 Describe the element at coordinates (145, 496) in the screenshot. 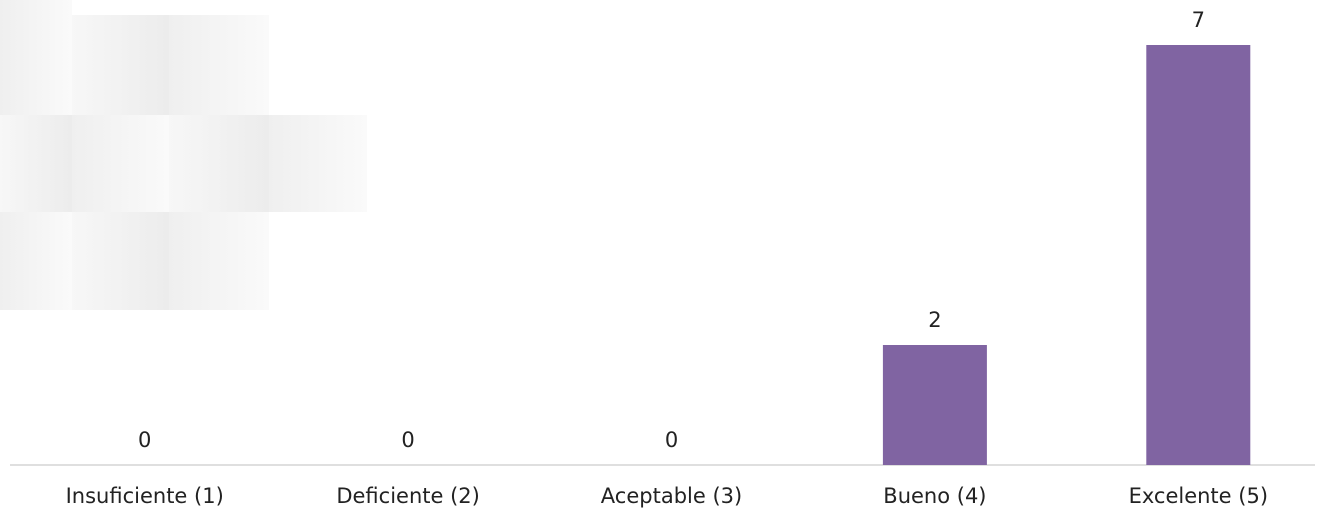

I see `x-tick-label: Insuficiente (1)` at that location.